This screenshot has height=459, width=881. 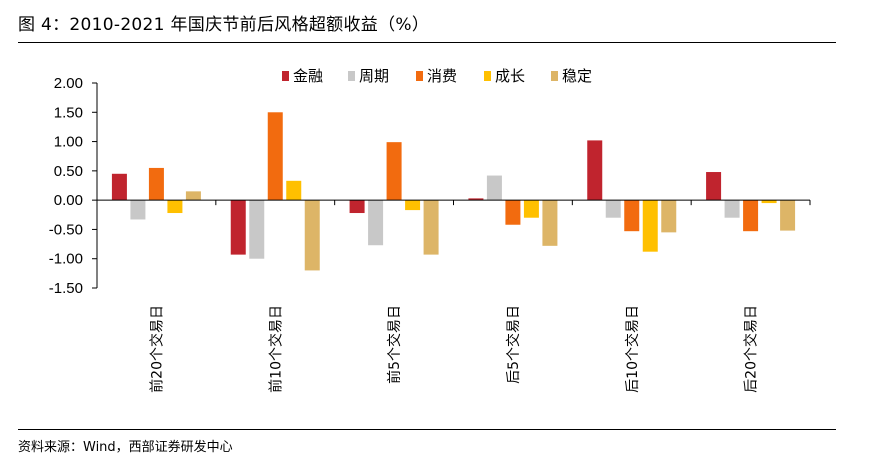 I want to click on bar-周期-后10个交易日, so click(x=613, y=209).